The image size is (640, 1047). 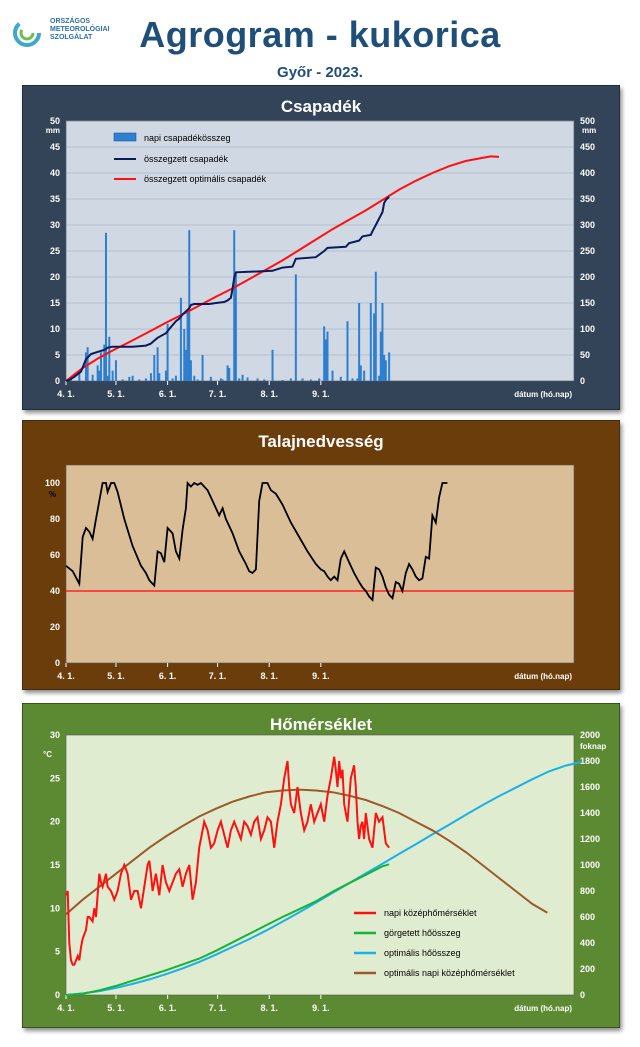 I want to click on chart-1-y2-tick-label: 100, so click(x=587, y=329).